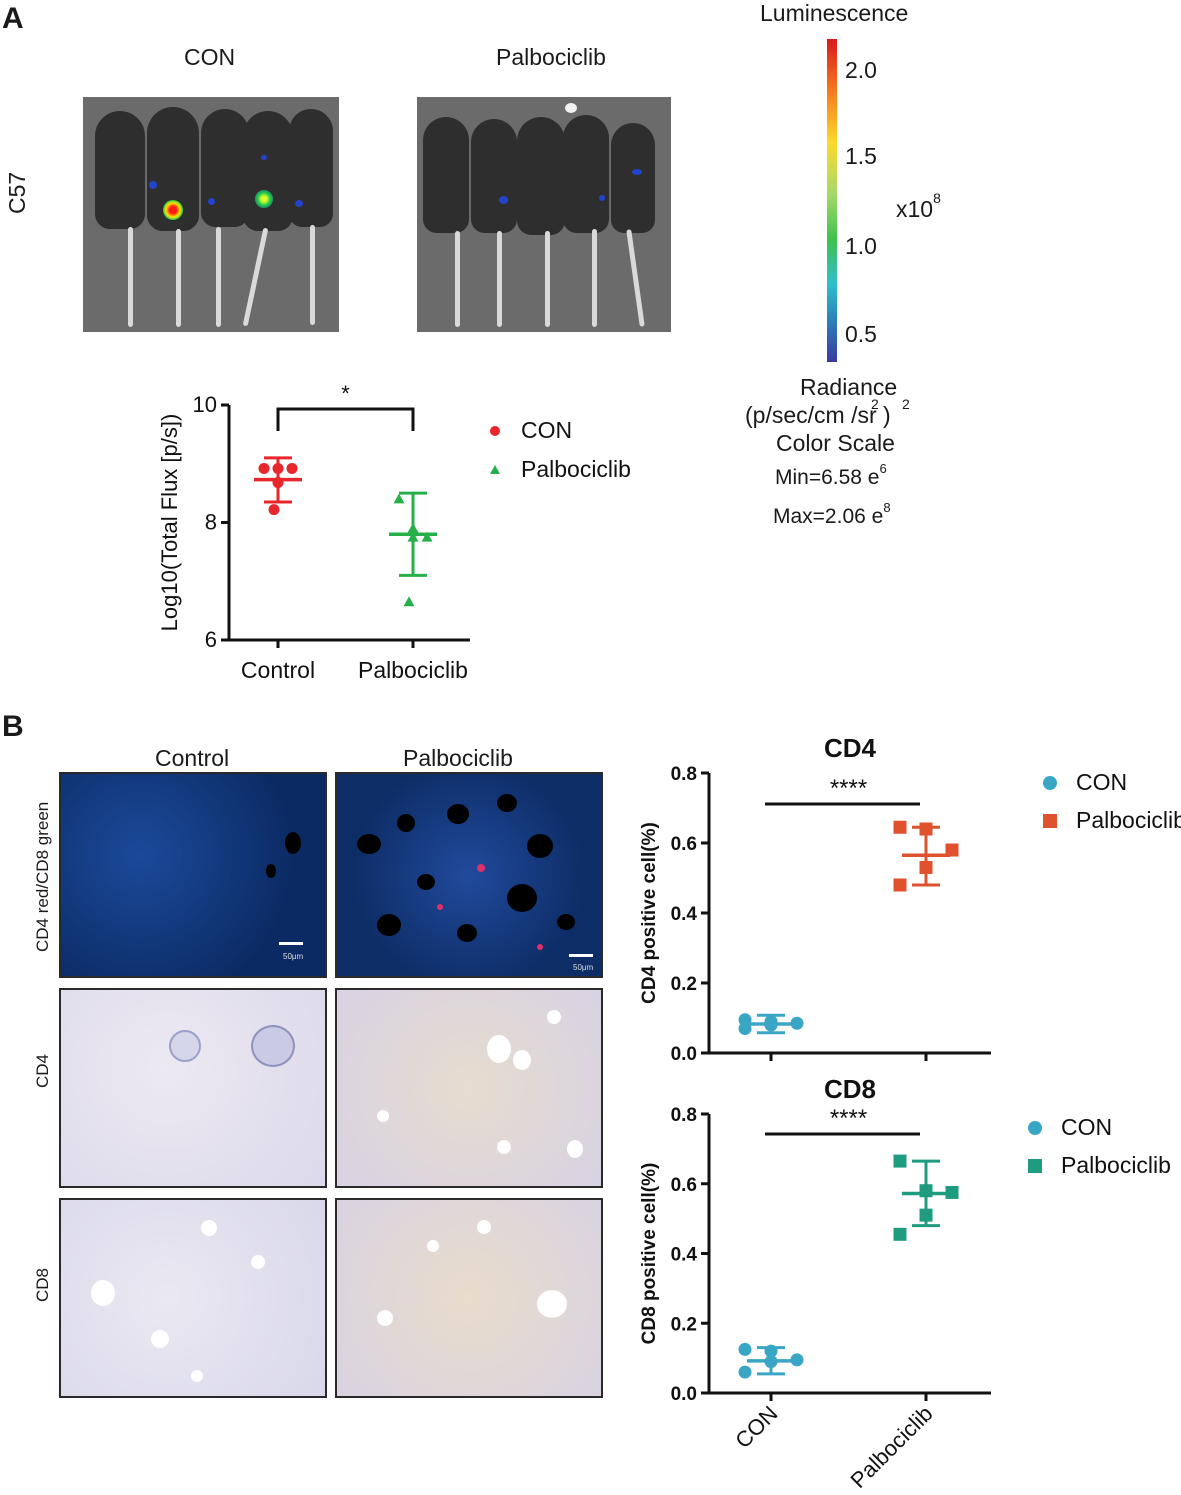  I want to click on y-tick-label: 8, so click(211, 522).